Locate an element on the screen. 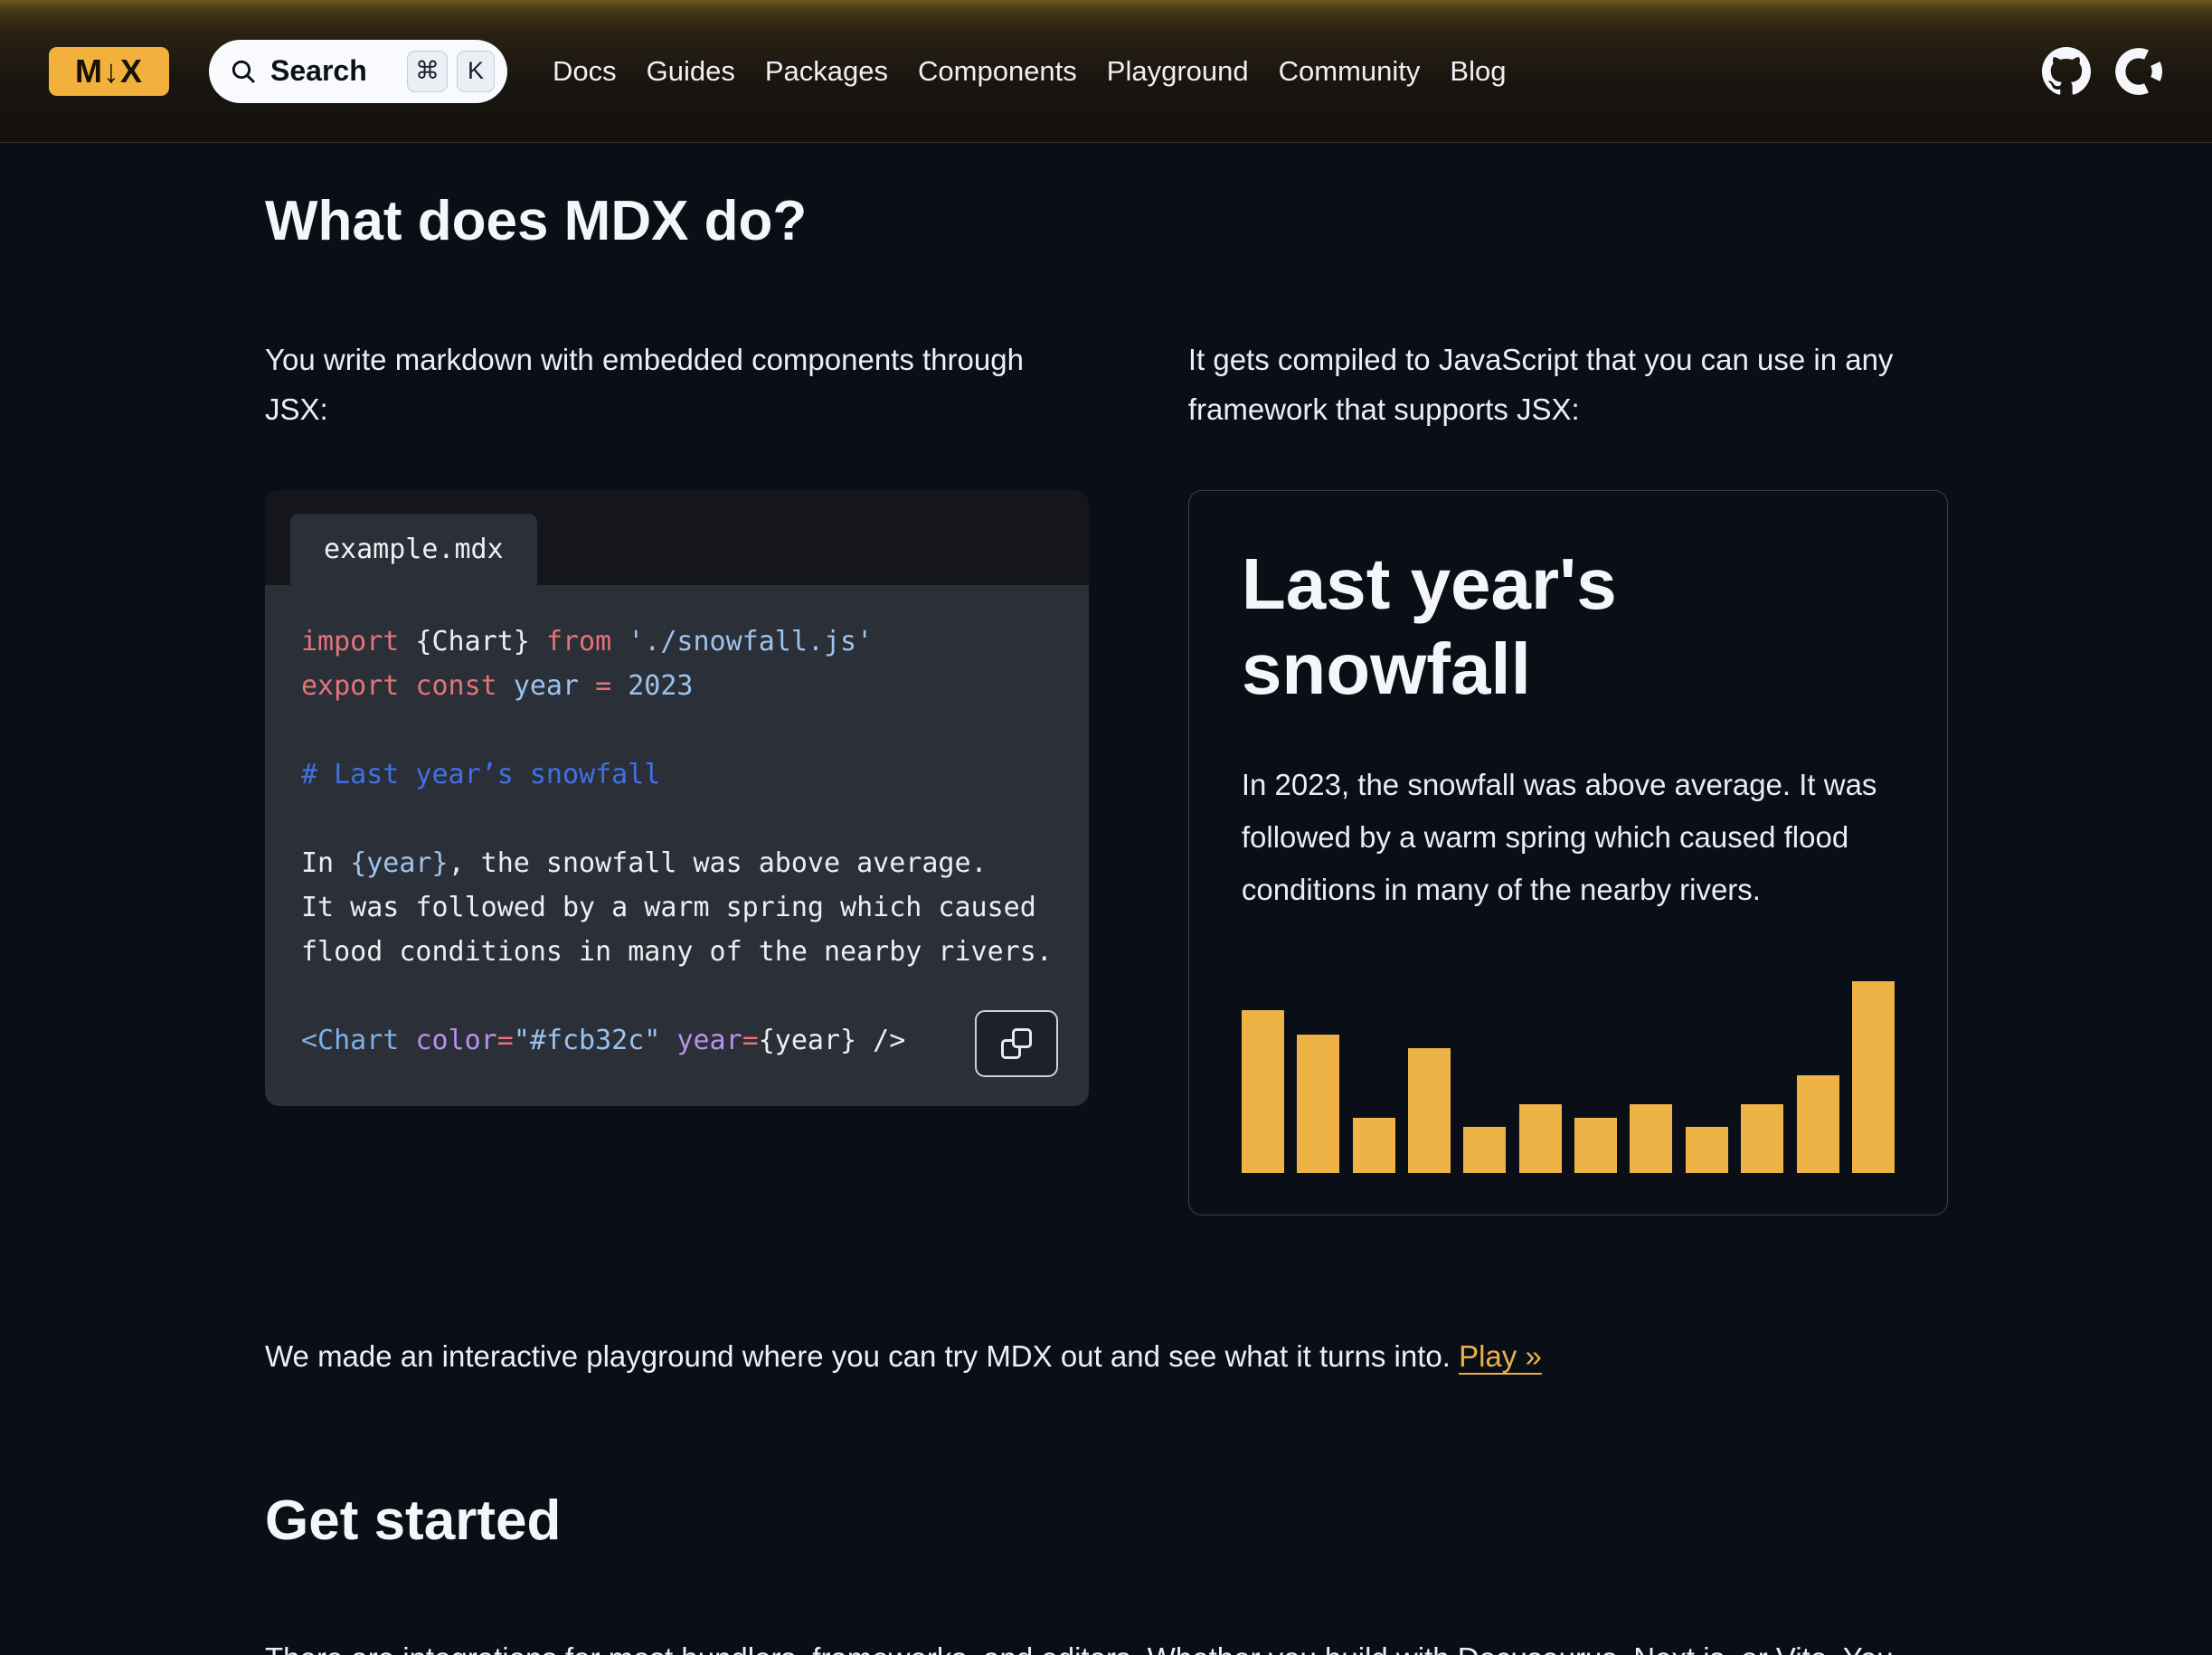  nav-item-community: Community is located at coordinates (1350, 70).